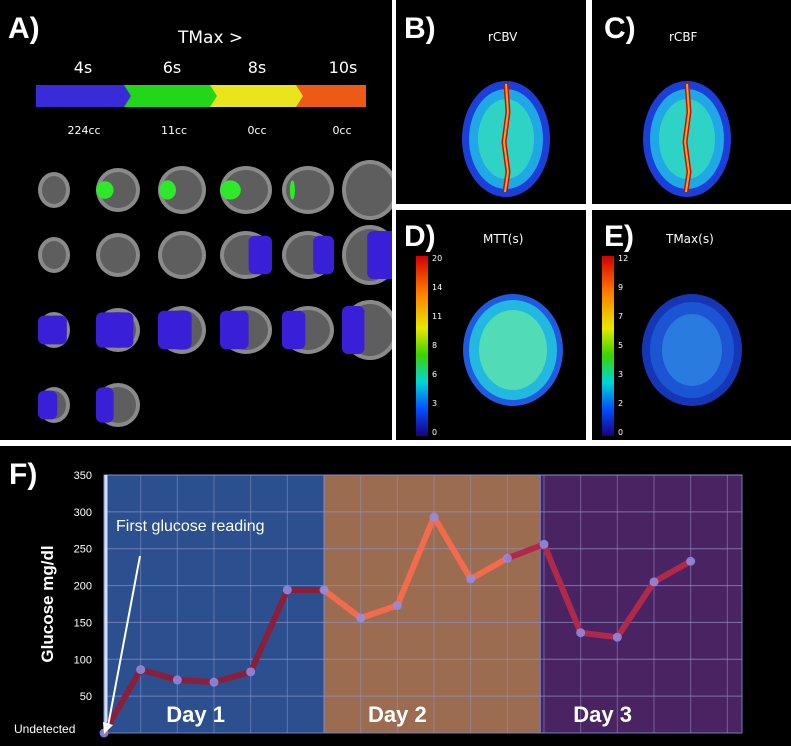  What do you see at coordinates (435, 403) in the screenshot?
I see `scale-label: 3` at bounding box center [435, 403].